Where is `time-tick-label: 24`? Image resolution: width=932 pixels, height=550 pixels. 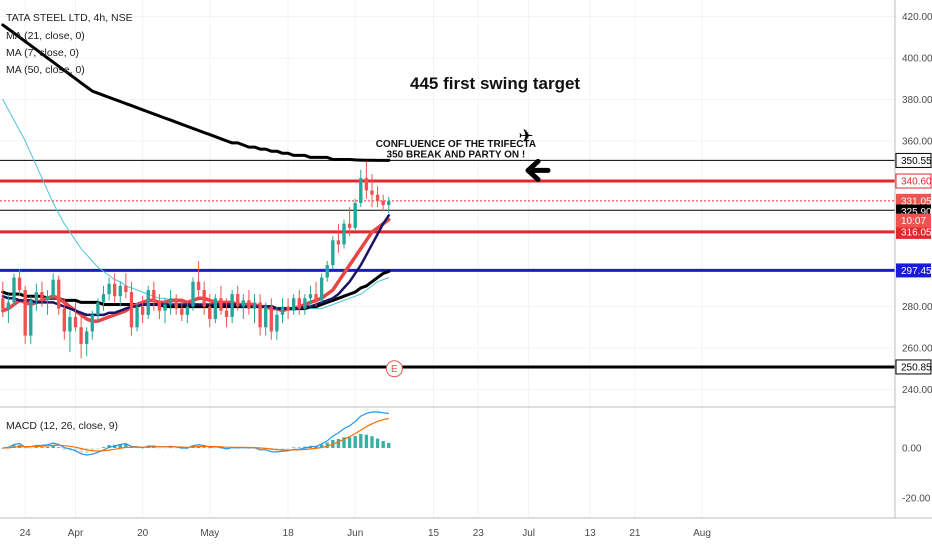
time-tick-label: 24 is located at coordinates (26, 533).